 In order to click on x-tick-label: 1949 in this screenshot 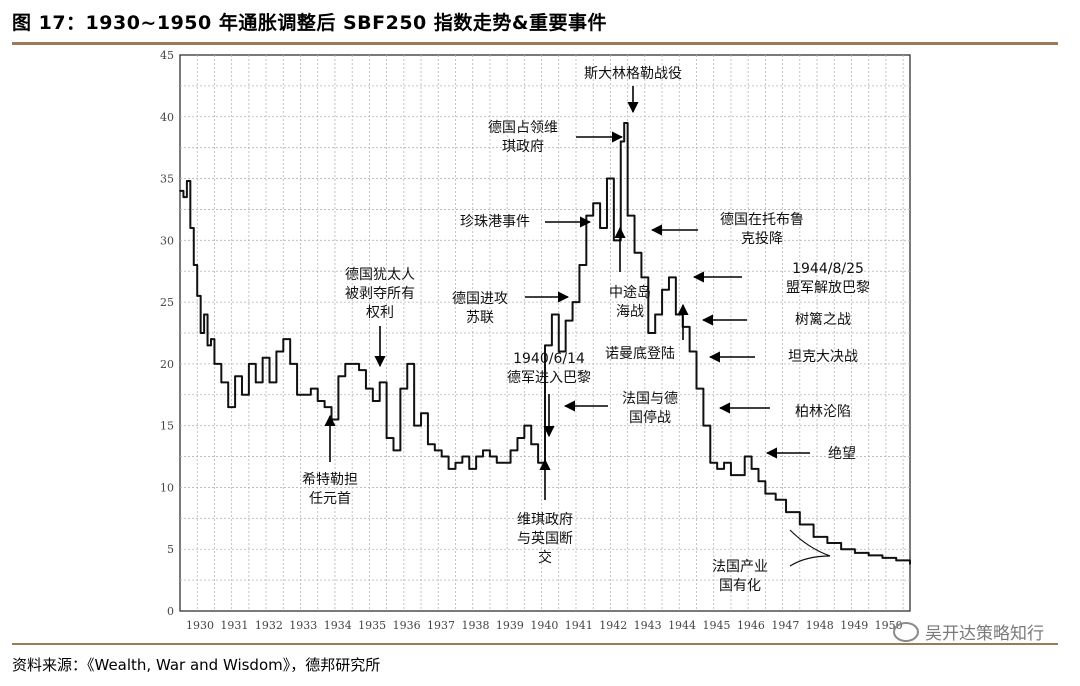, I will do `click(854, 625)`.